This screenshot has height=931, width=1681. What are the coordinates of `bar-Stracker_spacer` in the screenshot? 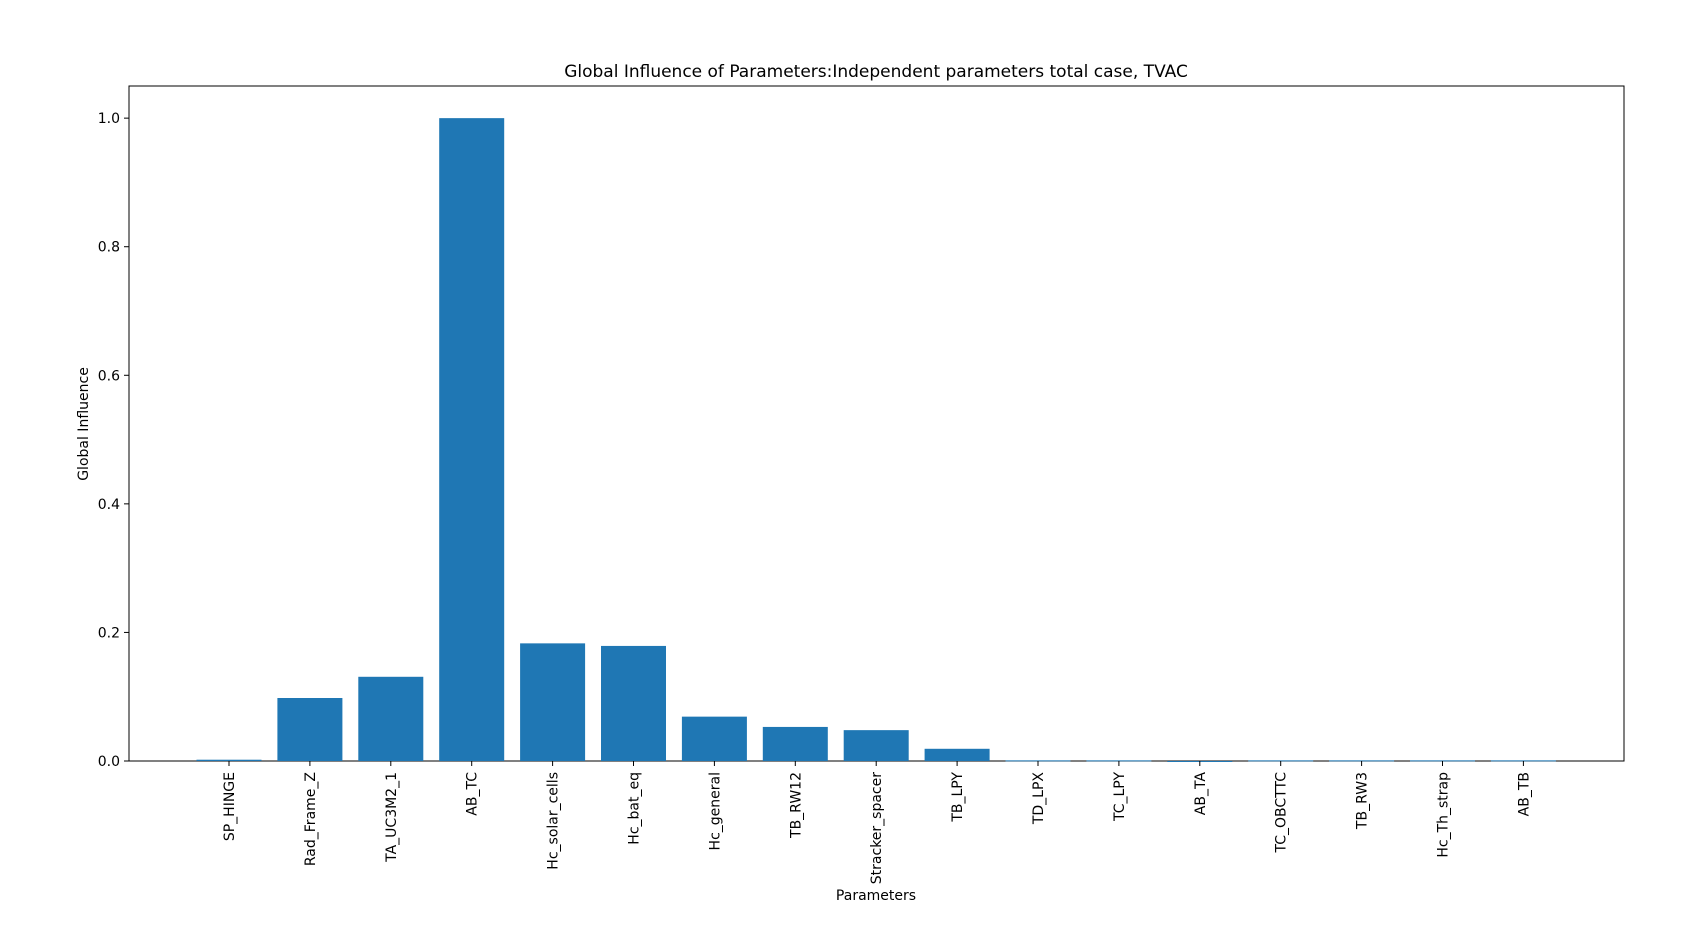 It's located at (876, 745).